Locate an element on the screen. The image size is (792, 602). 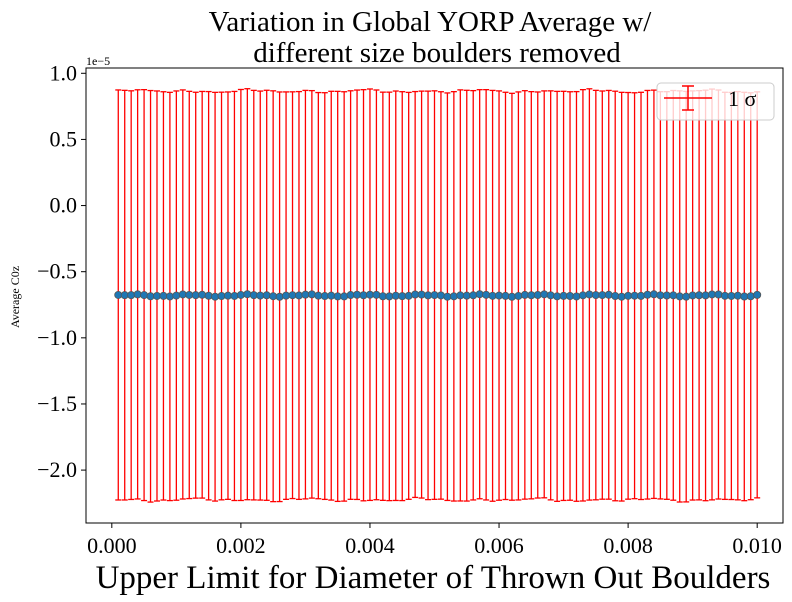
chart-title-line2: different size boulders removed is located at coordinates (437, 53).